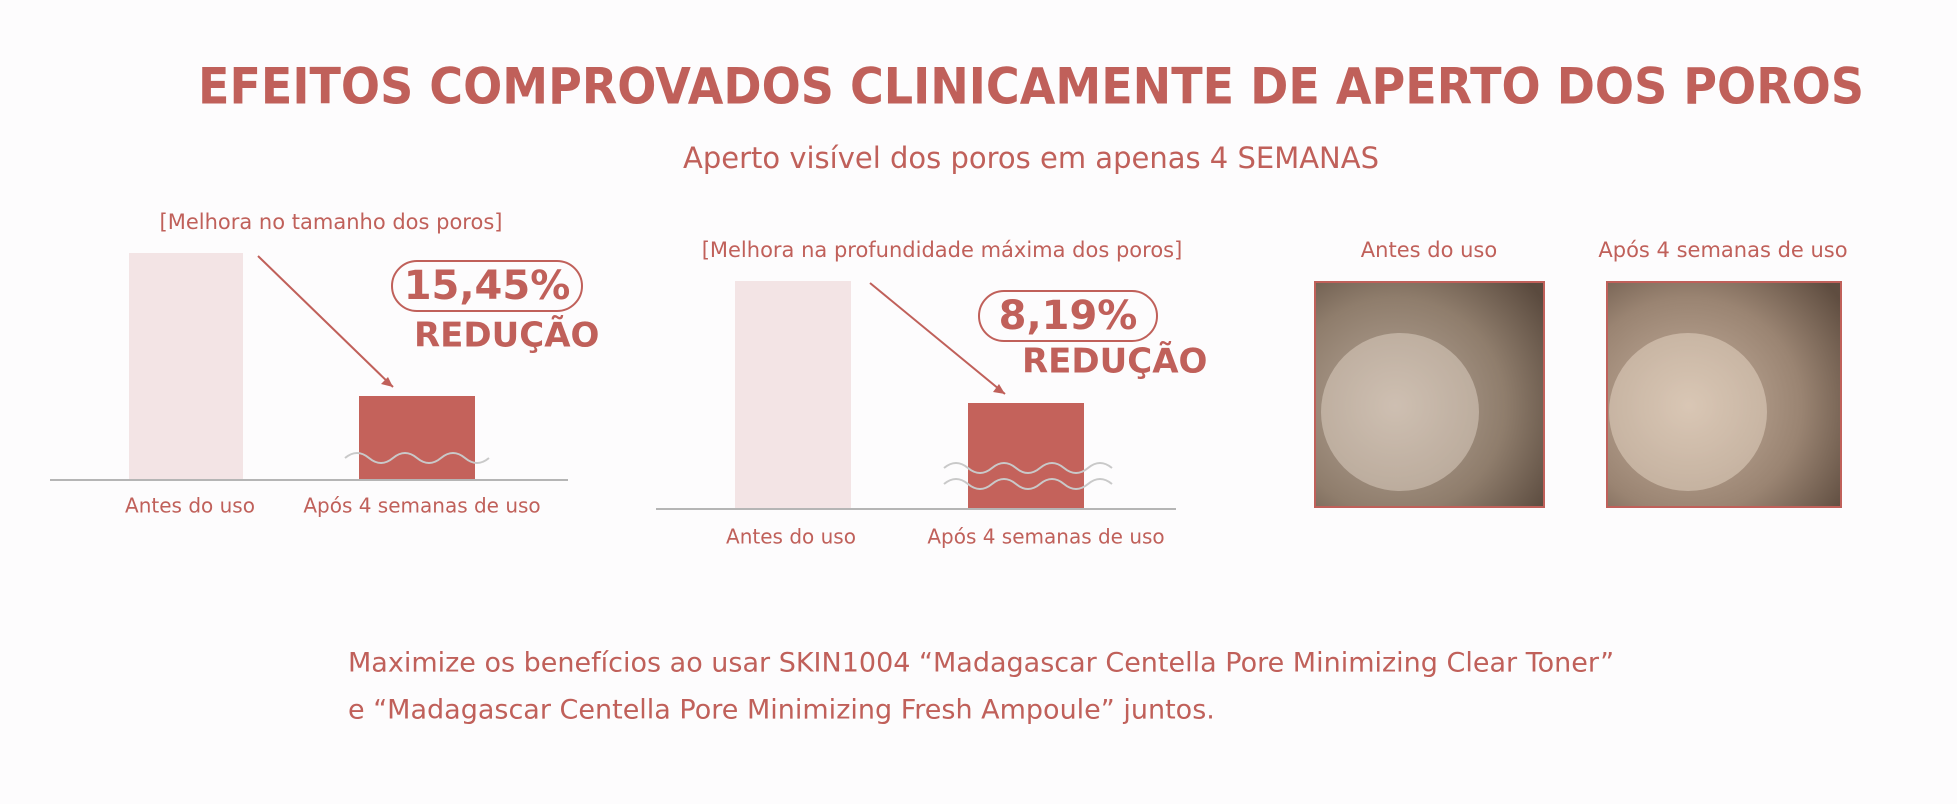 The image size is (1957, 804). I want to click on chart-caption: [Melhora no tamanho dos poros], so click(331, 222).